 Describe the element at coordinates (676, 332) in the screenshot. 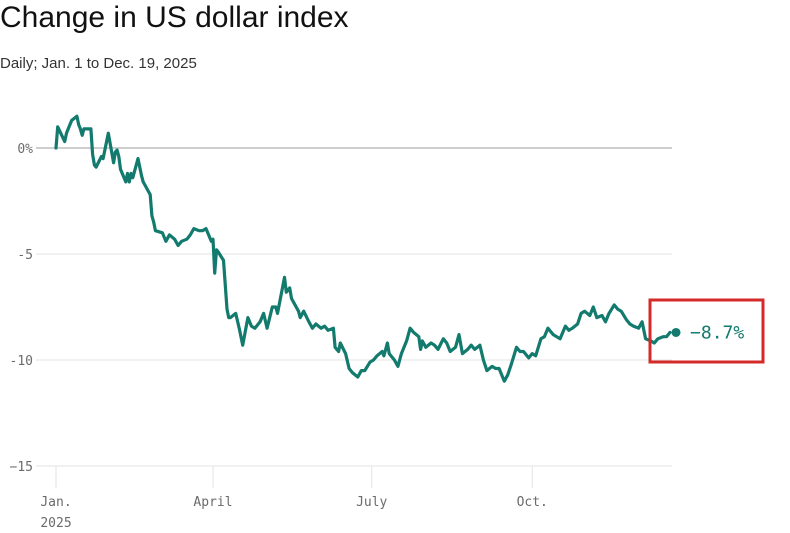

I see `end-point-marker` at that location.